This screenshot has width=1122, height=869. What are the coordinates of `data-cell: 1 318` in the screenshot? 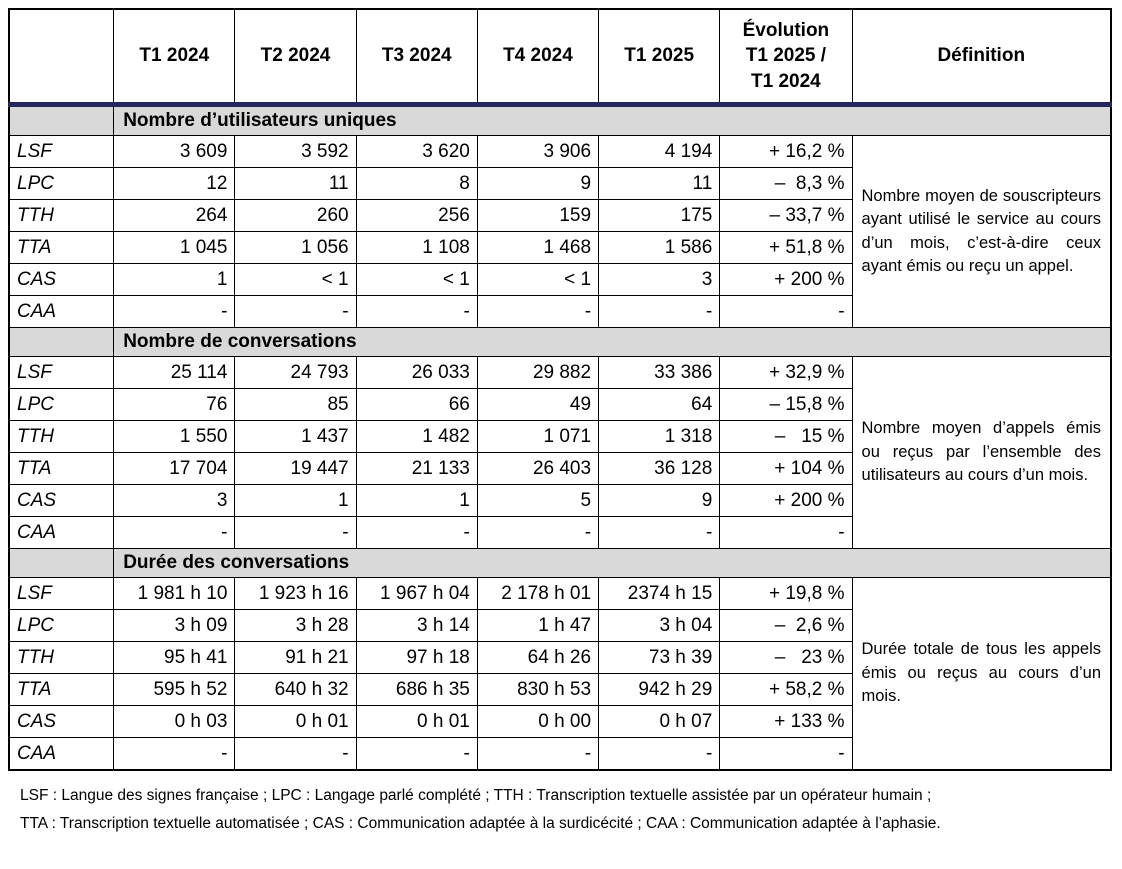 It's located at (659, 436).